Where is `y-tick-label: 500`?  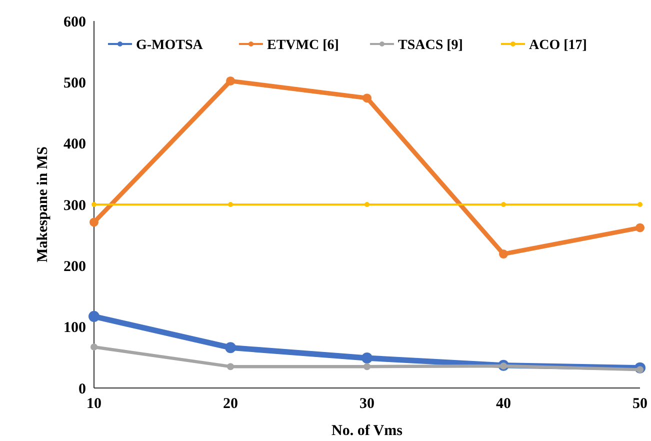
y-tick-label: 500 is located at coordinates (75, 83).